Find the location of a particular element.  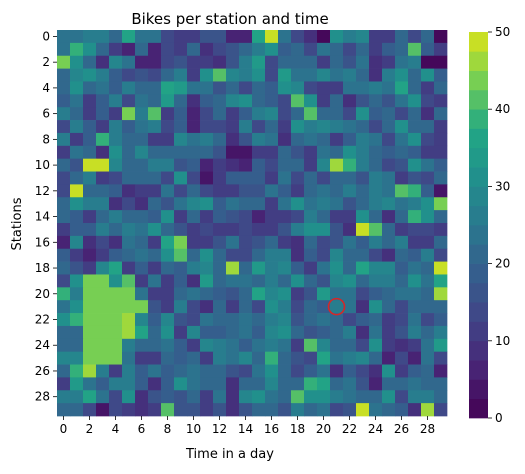

y-tick-label: 20 is located at coordinates (42, 294).